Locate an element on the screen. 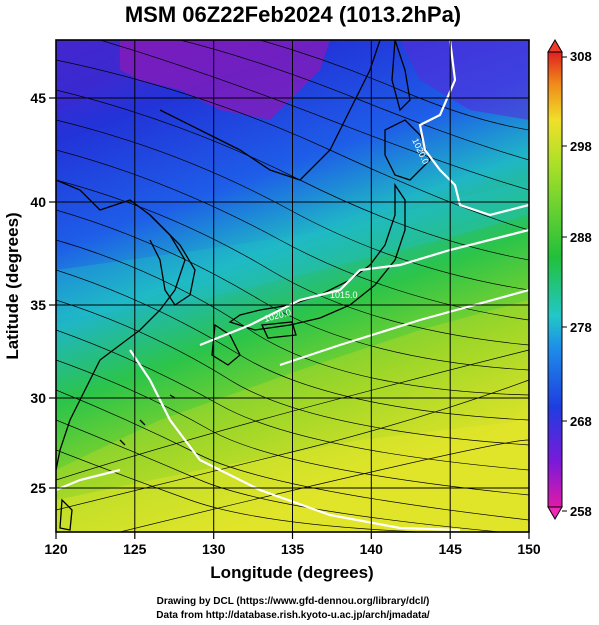  y-axis-label: Latitude (degrees) is located at coordinates (12, 285).